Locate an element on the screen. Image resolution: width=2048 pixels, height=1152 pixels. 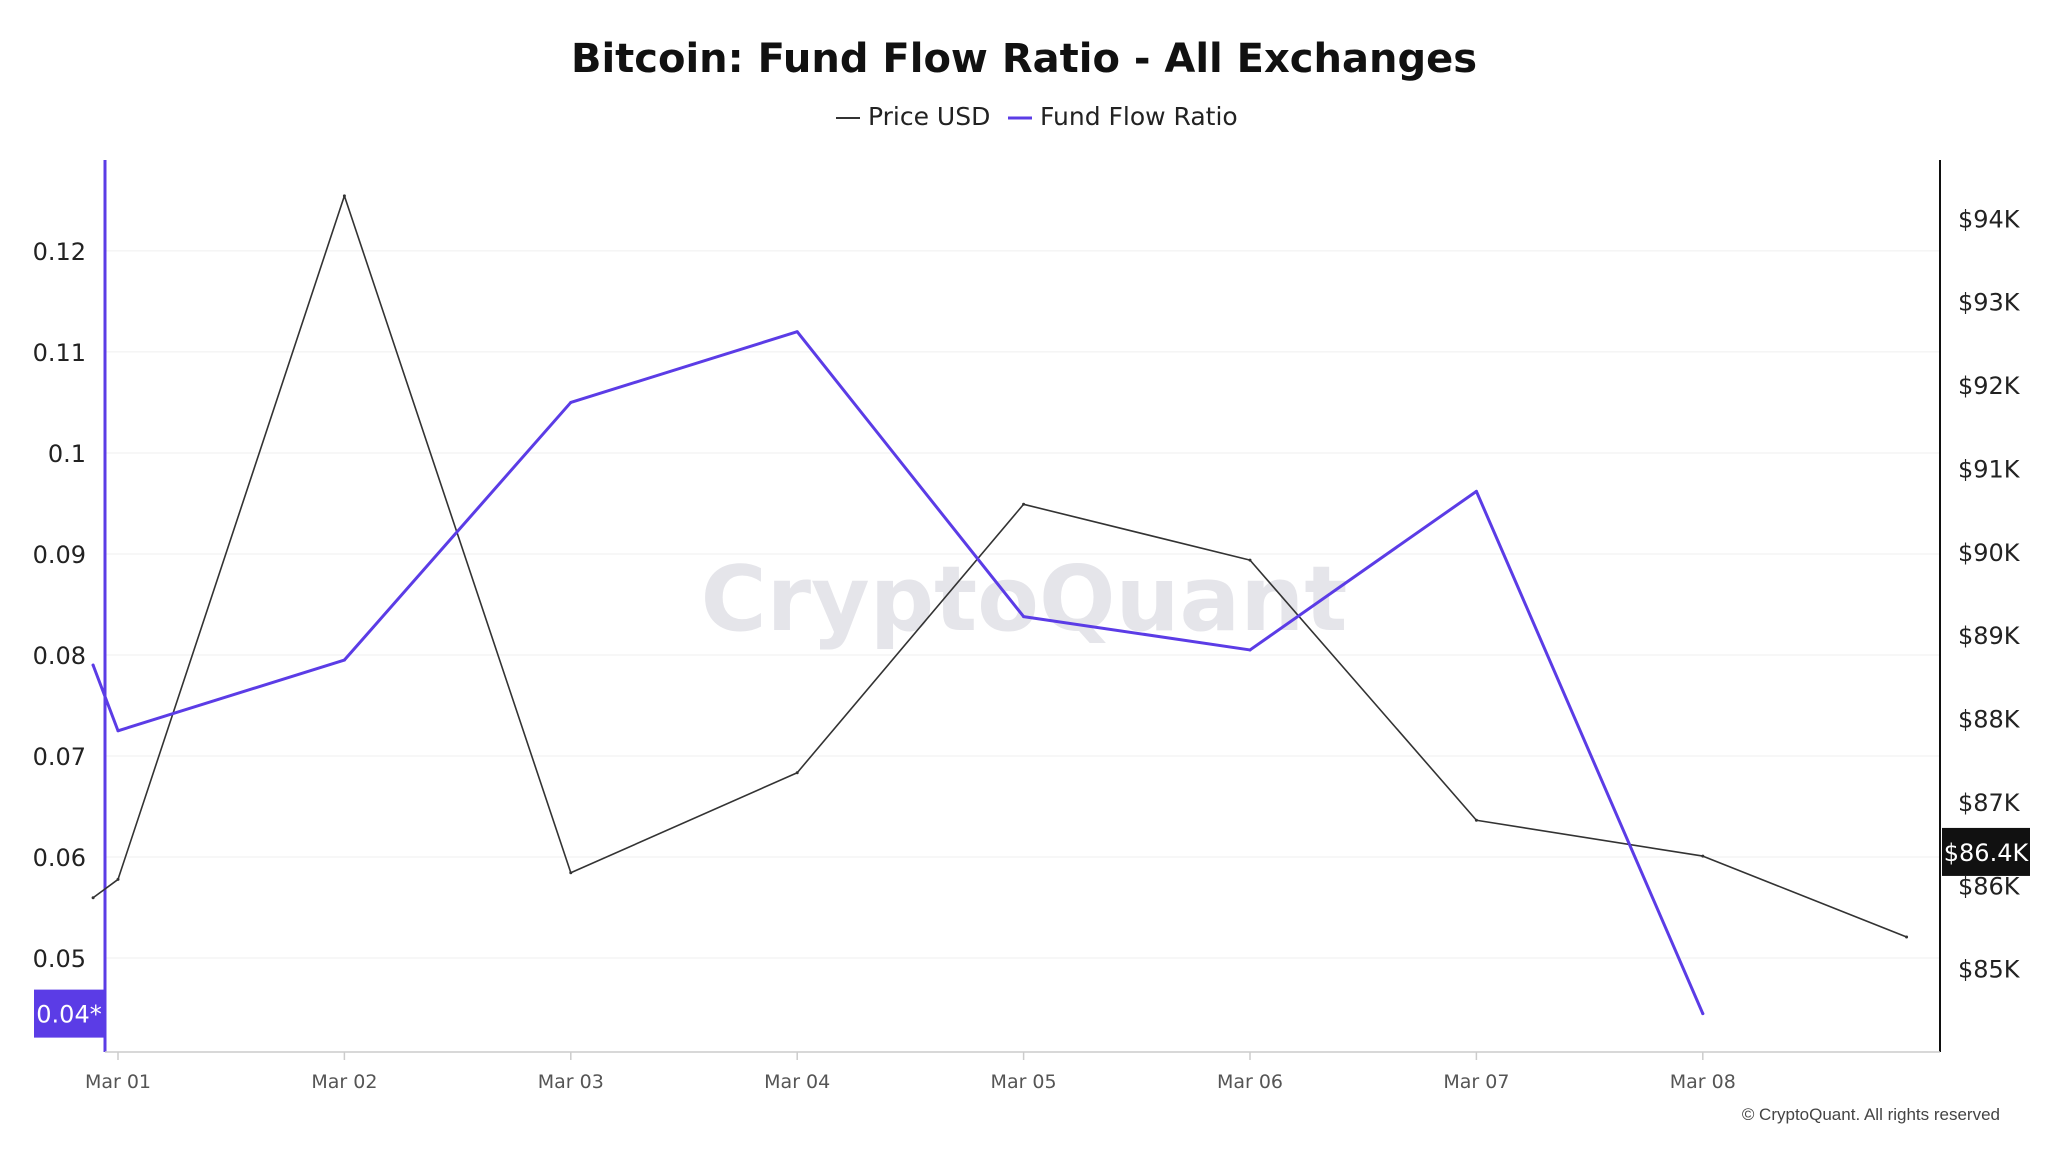
right-tick-label: $88K is located at coordinates (1989, 720).